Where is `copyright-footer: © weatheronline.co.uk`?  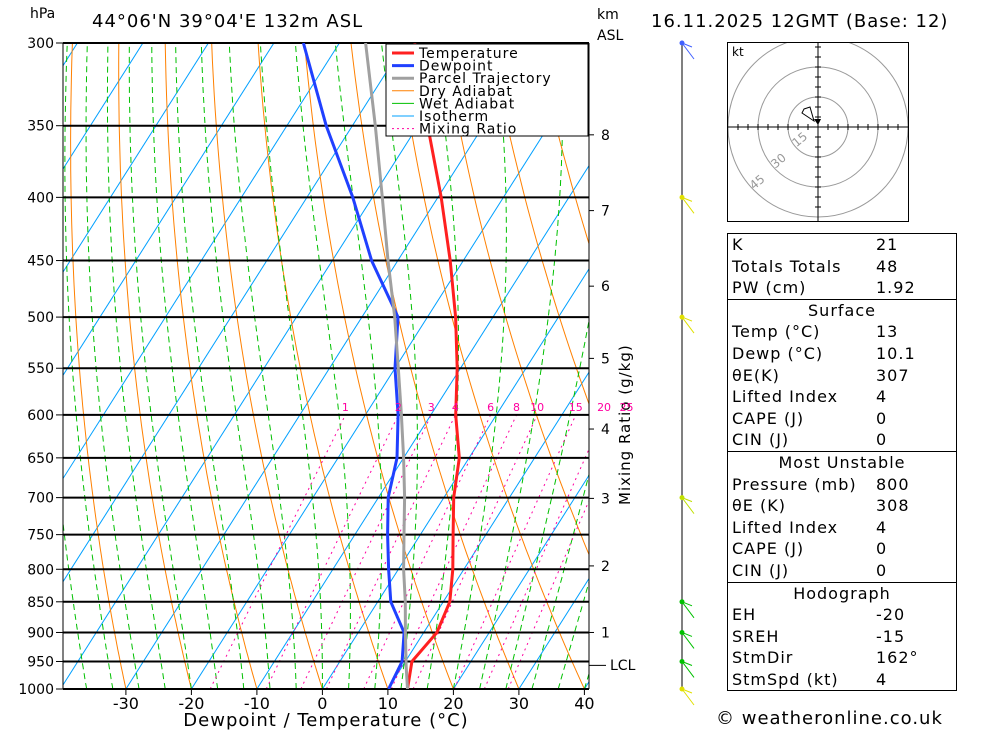
copyright-footer: © weatheronline.co.uk is located at coordinates (829, 718).